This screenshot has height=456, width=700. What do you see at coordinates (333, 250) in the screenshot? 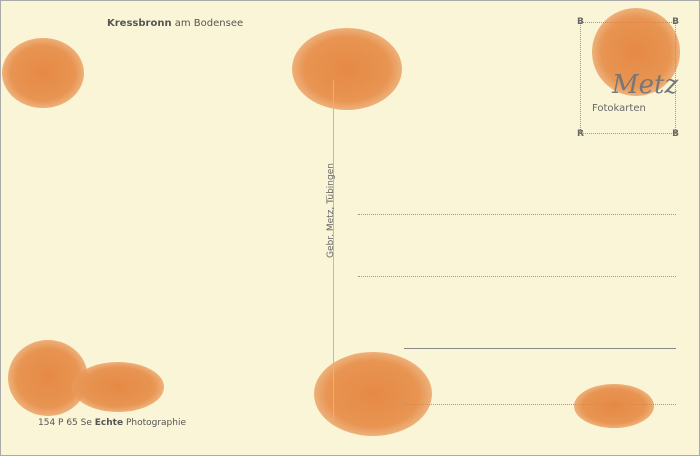
I see `center-divider` at bounding box center [333, 250].